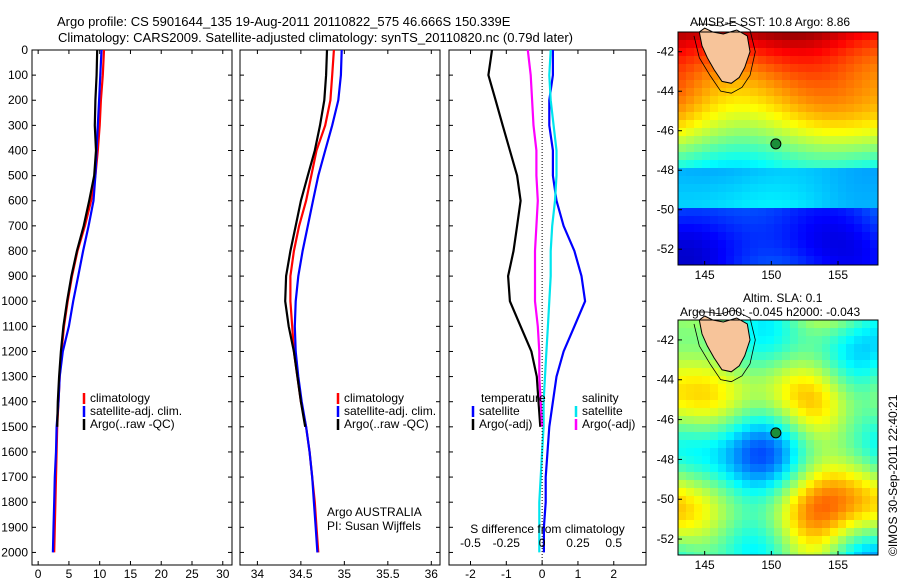 This screenshot has height=580, width=900. What do you see at coordinates (838, 565) in the screenshot?
I see `x-tick-label: 155` at bounding box center [838, 565].